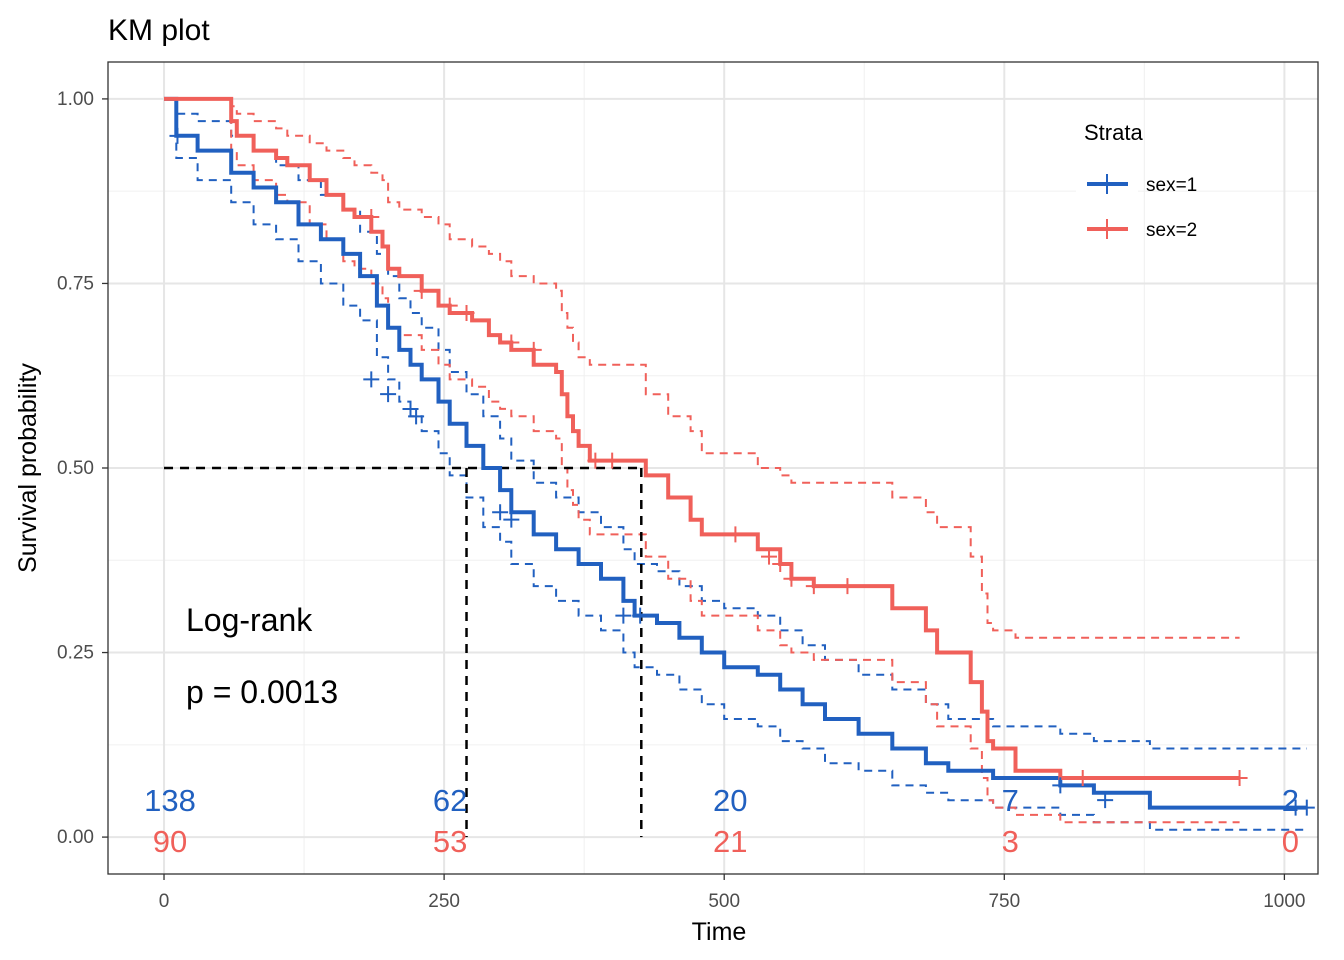 The height and width of the screenshot is (960, 1344). I want to click on p-value-label: p = 0.0013, so click(262, 692).